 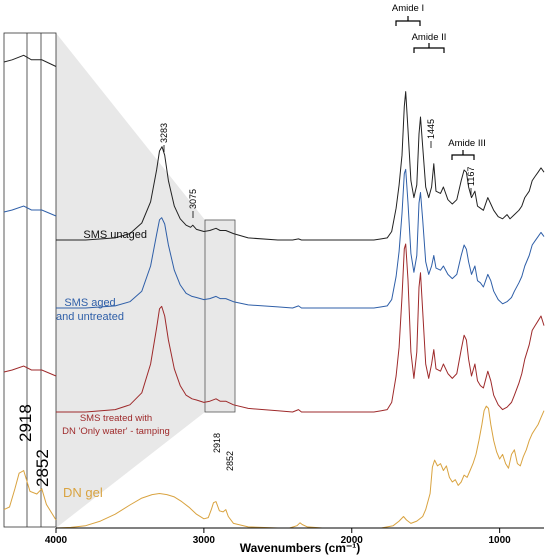 I want to click on x-tick-label-4000: 4000, so click(x=56, y=540).